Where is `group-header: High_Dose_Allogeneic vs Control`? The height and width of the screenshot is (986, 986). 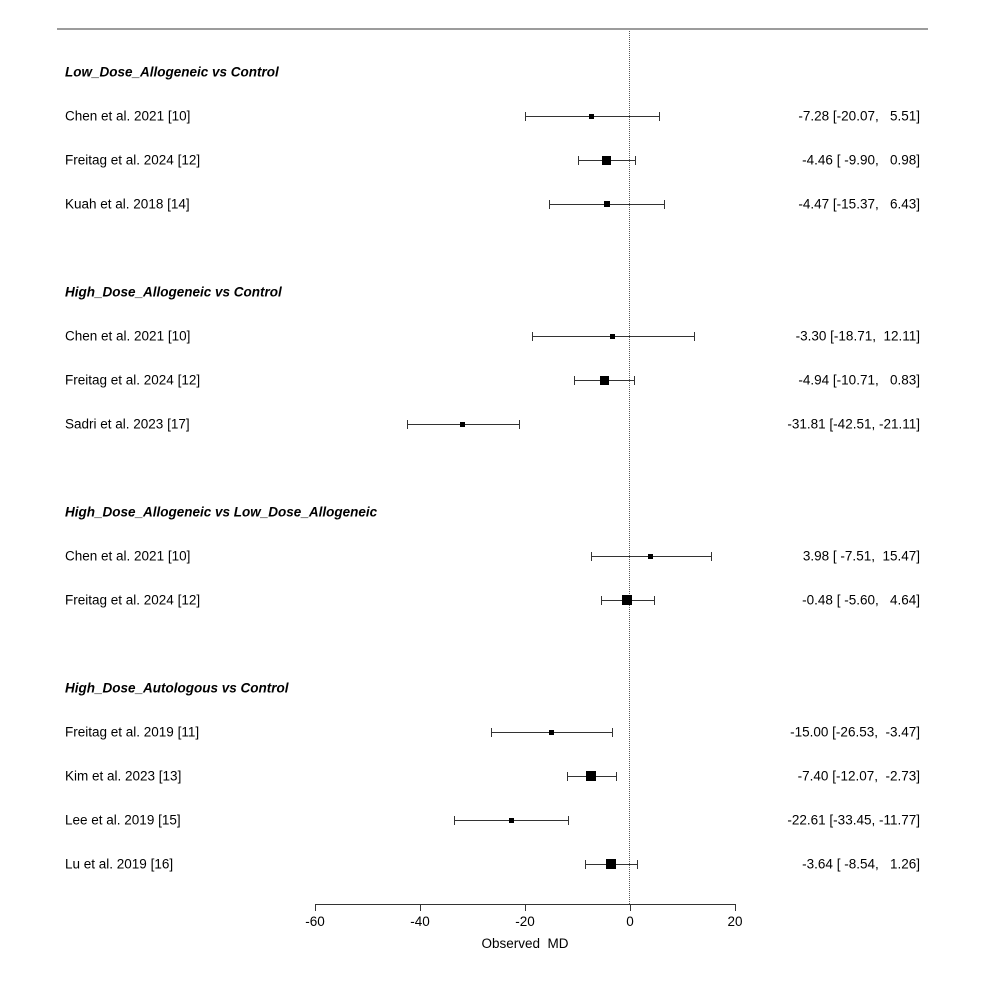 group-header: High_Dose_Allogeneic vs Control is located at coordinates (173, 292).